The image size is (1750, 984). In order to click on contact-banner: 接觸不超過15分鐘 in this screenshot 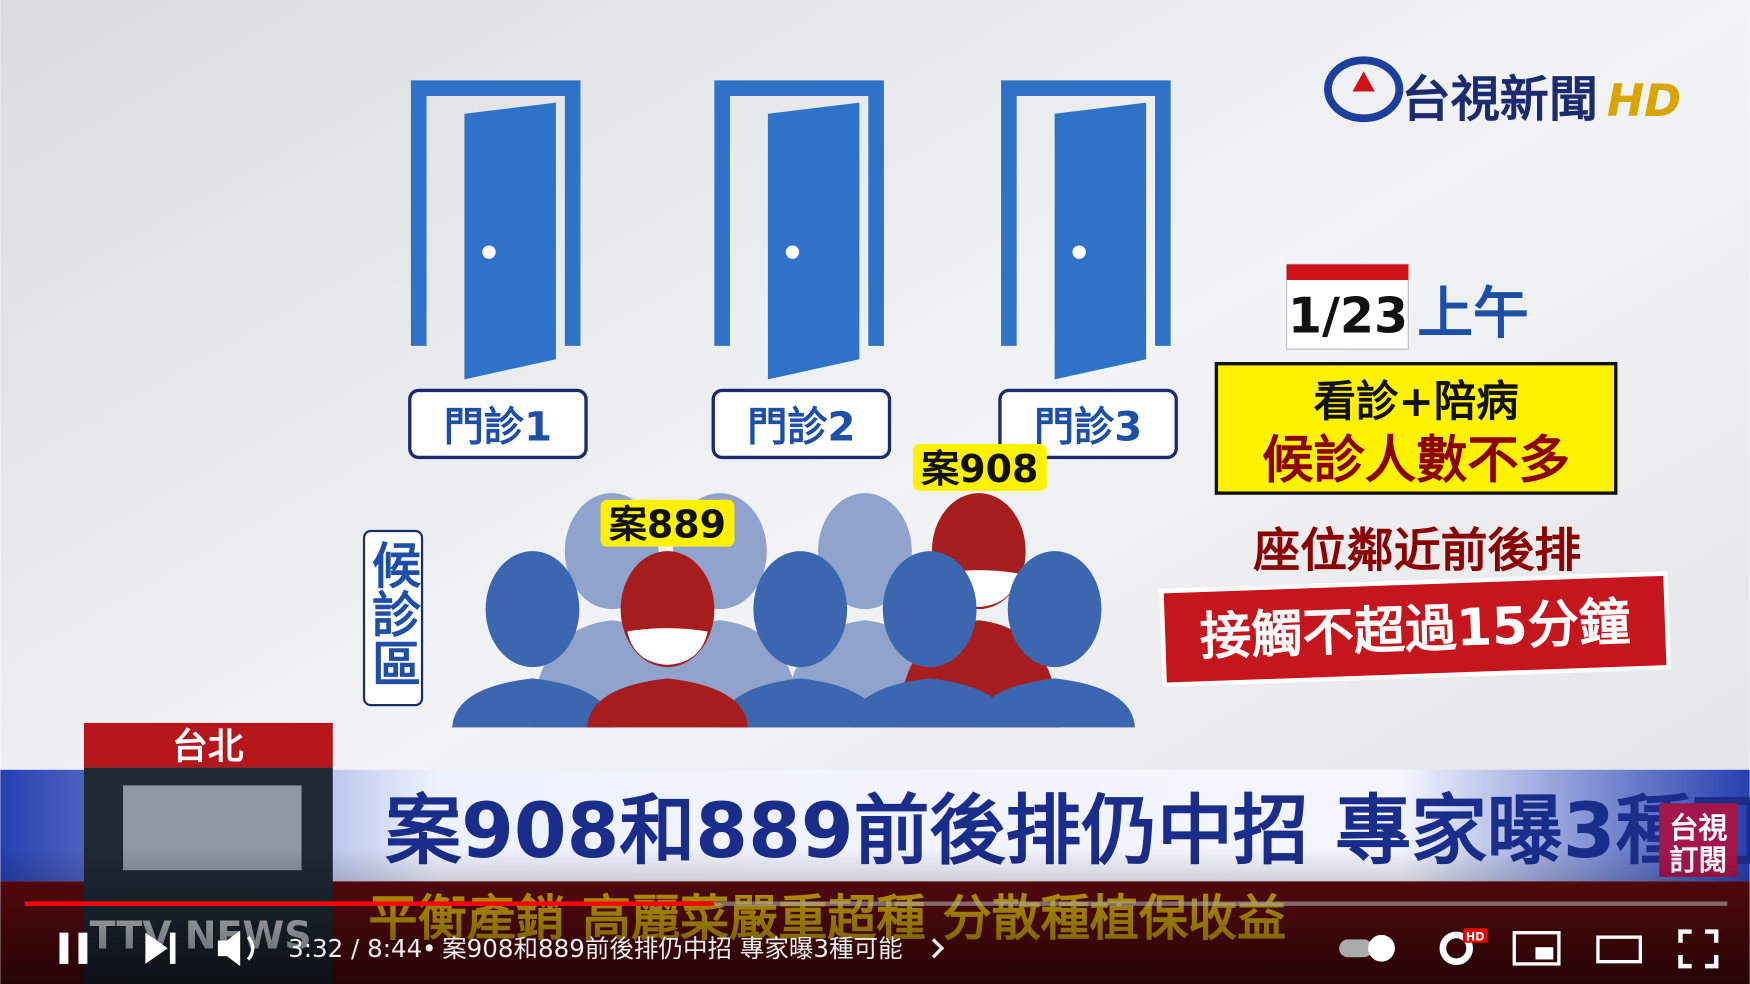, I will do `click(1415, 629)`.